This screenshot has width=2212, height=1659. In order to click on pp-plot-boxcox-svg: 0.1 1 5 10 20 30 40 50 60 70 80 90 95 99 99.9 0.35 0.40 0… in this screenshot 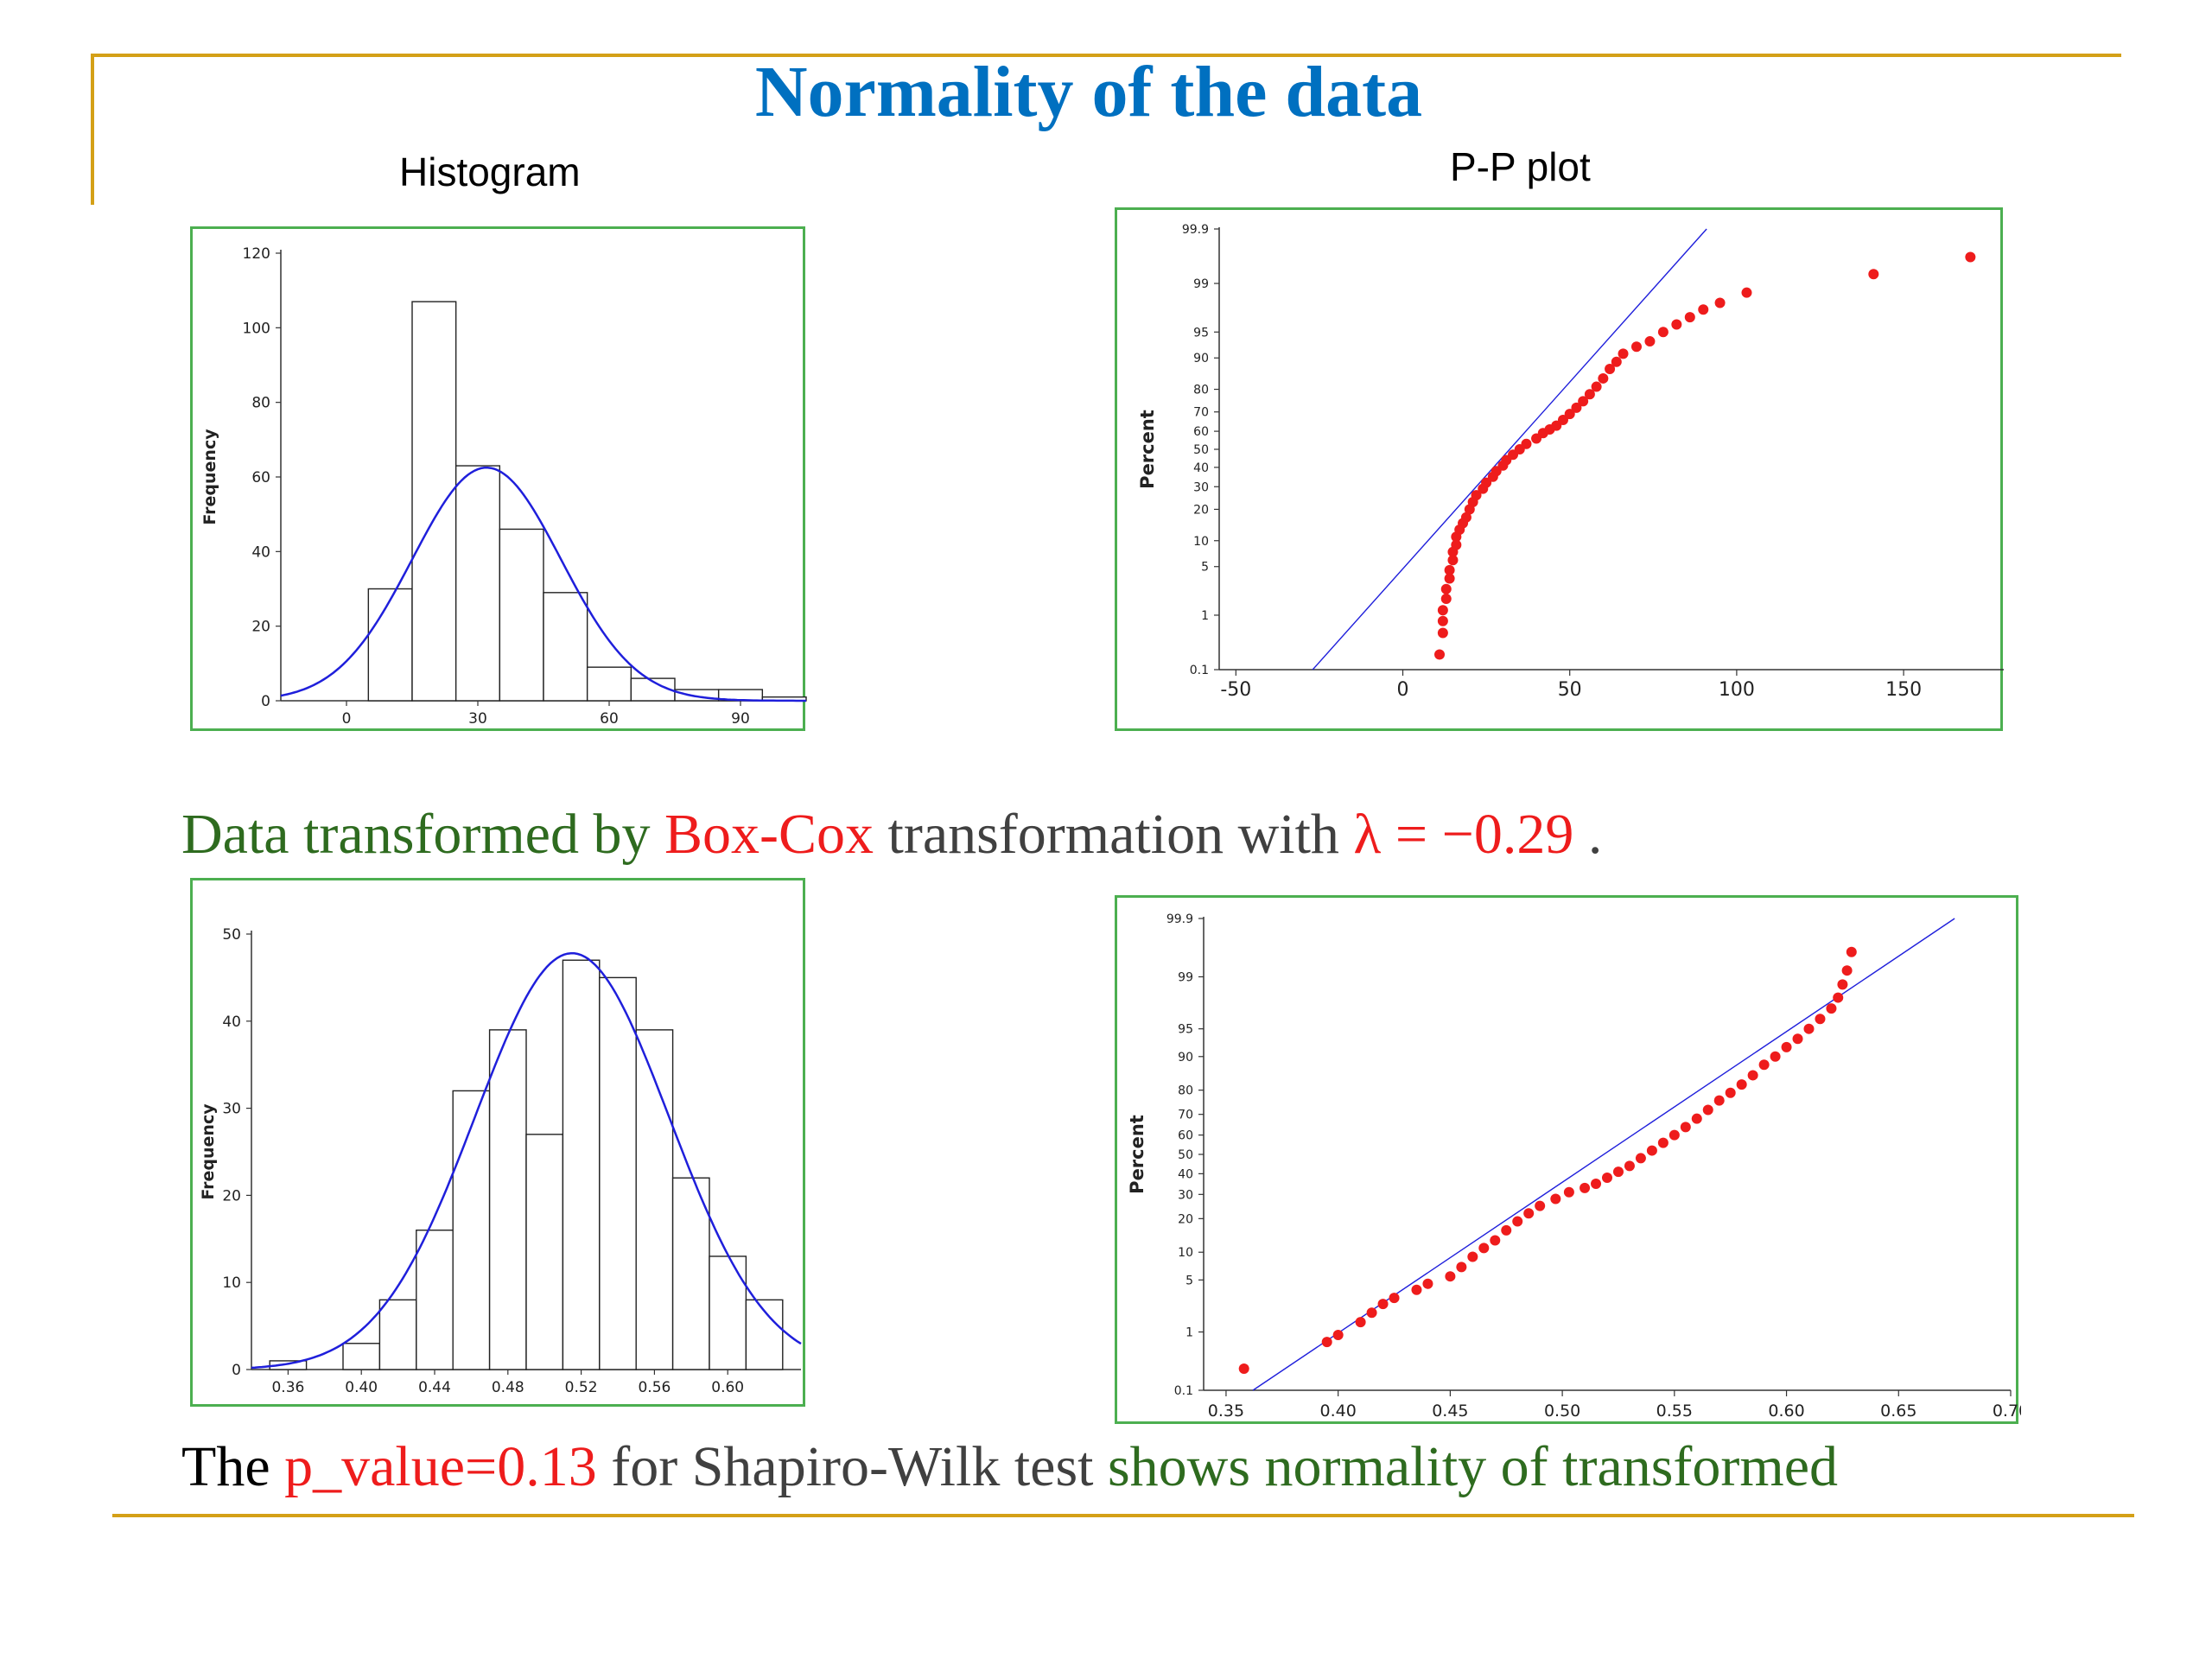, I will do `click(1574, 1166)`.